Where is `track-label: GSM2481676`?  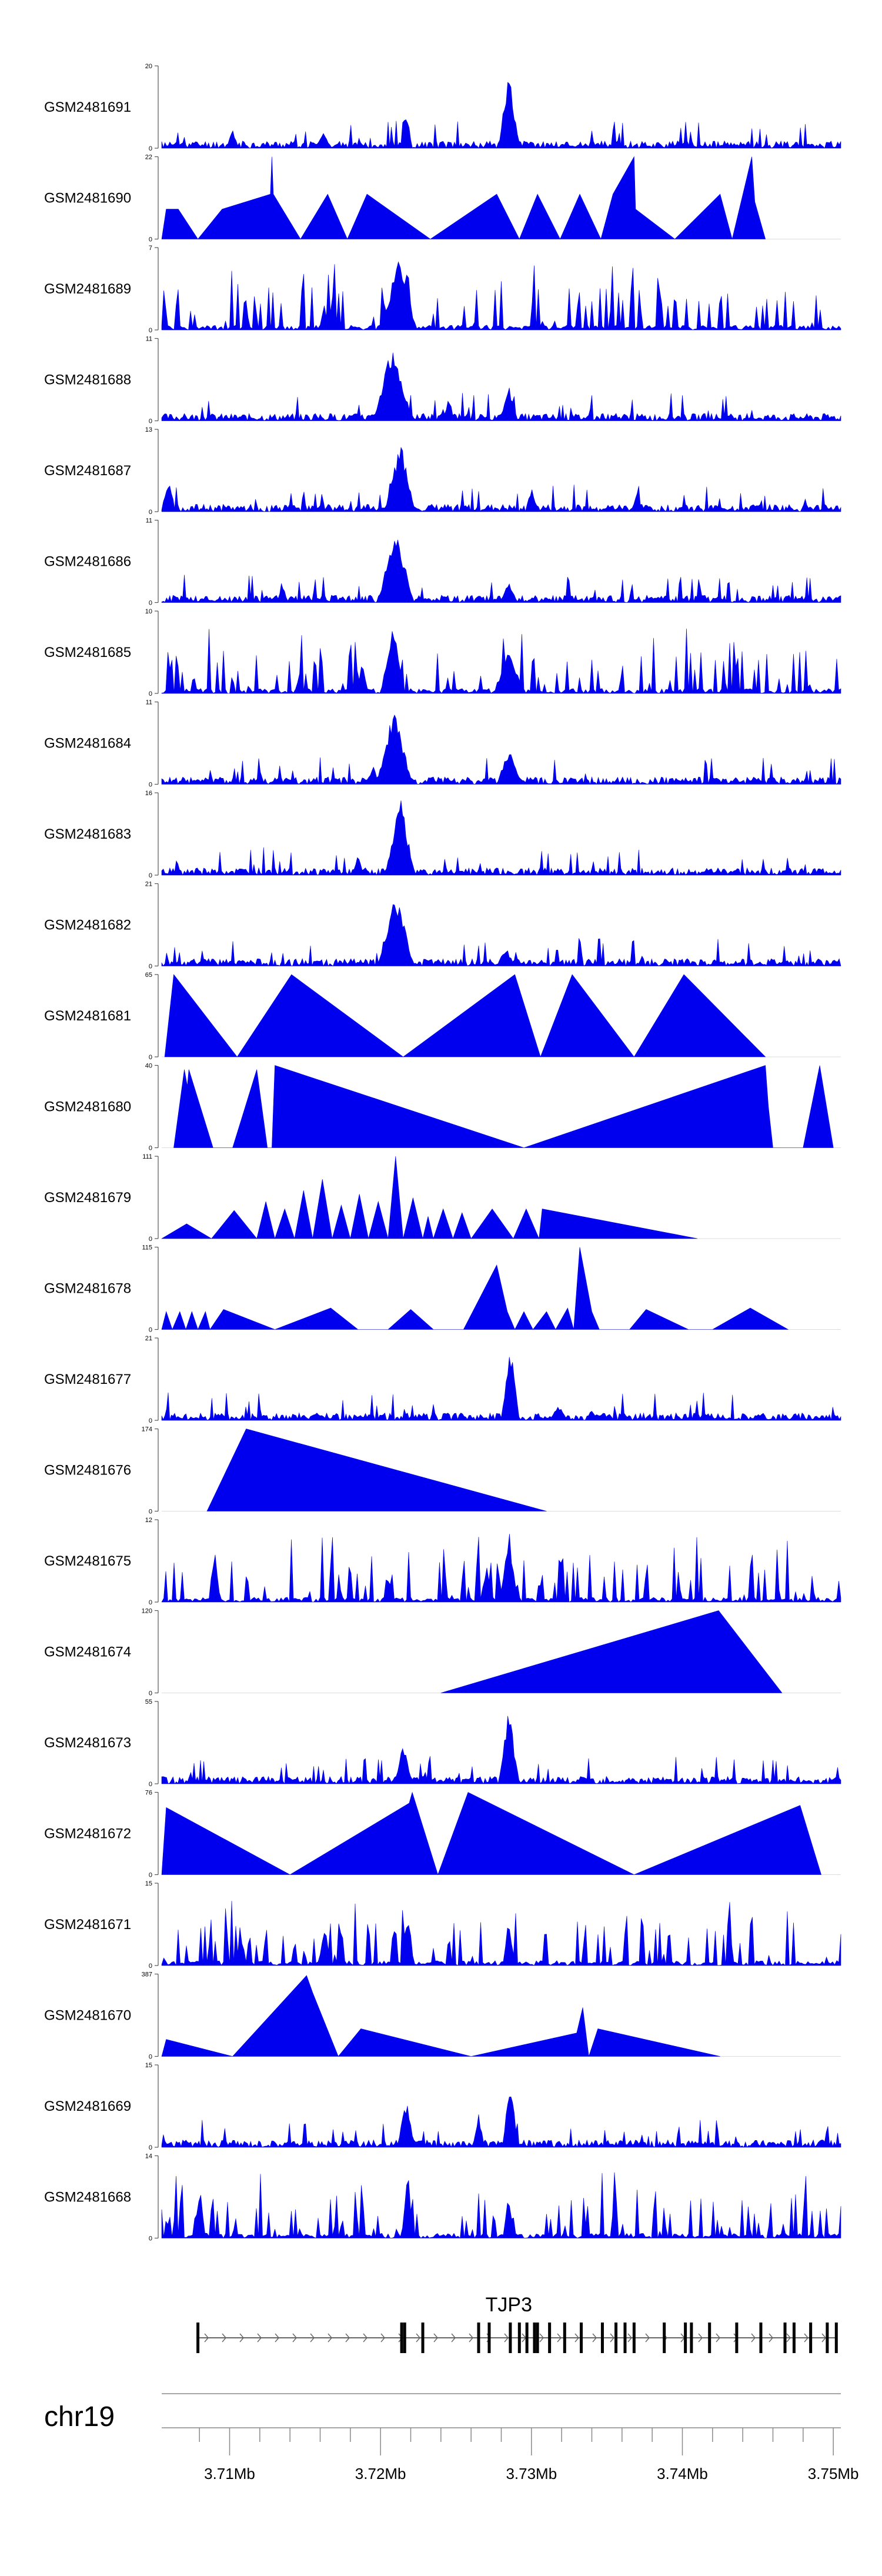
track-label: GSM2481676 is located at coordinates (87, 1471).